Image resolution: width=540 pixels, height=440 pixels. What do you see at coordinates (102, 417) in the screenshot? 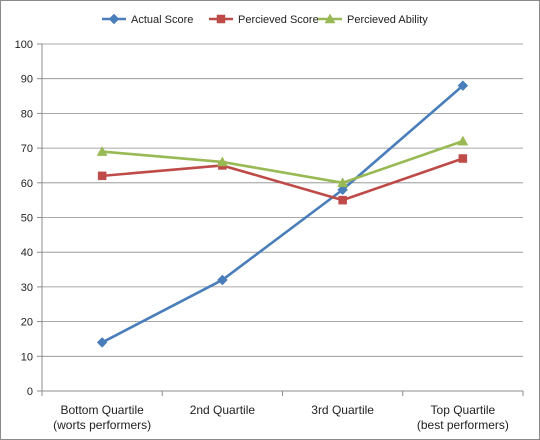
I see `x-tick-label-1: Bottom Quartile (worts performers)` at bounding box center [102, 417].